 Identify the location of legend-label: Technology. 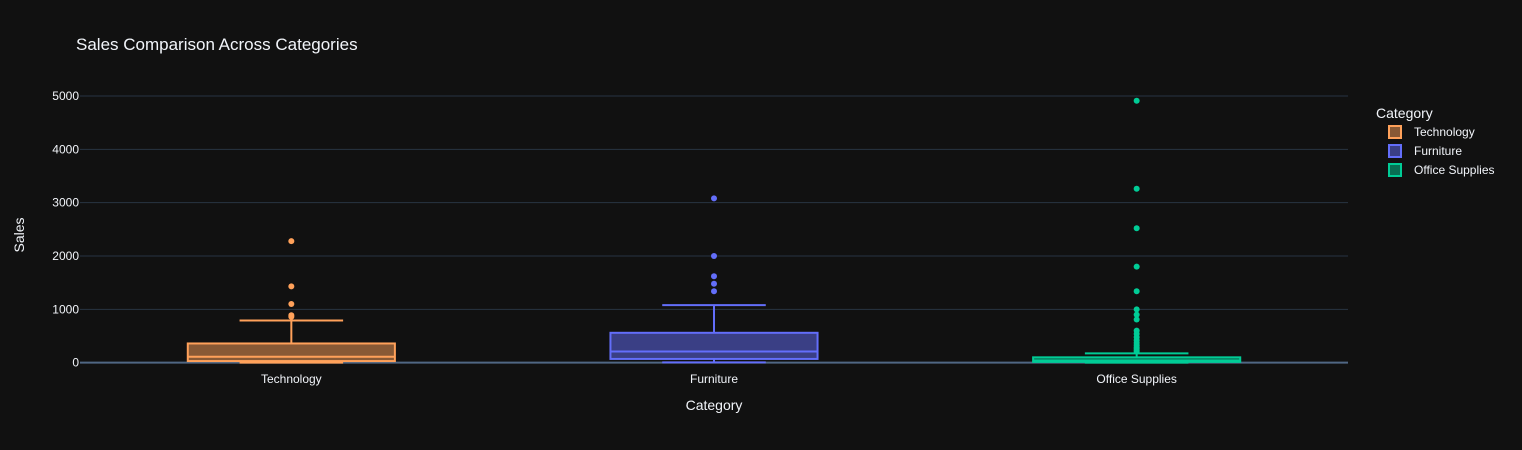
(1444, 132).